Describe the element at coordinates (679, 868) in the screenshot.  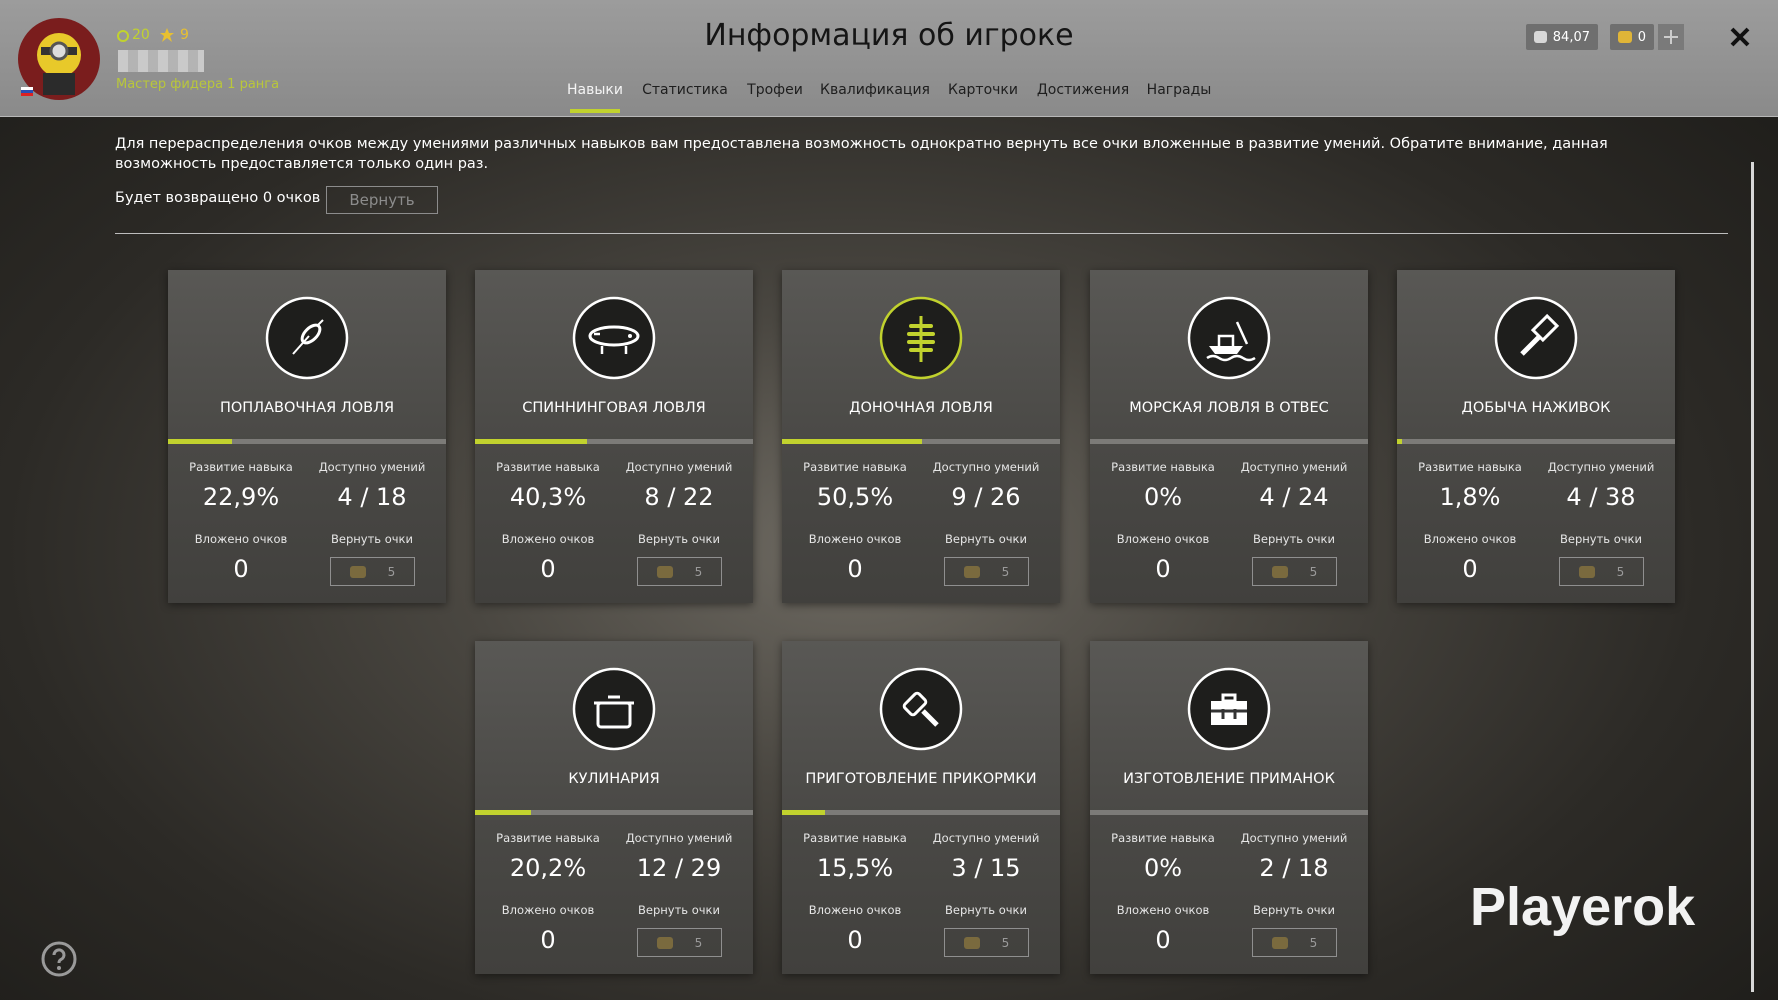
I see `available-value: 12 / 29` at that location.